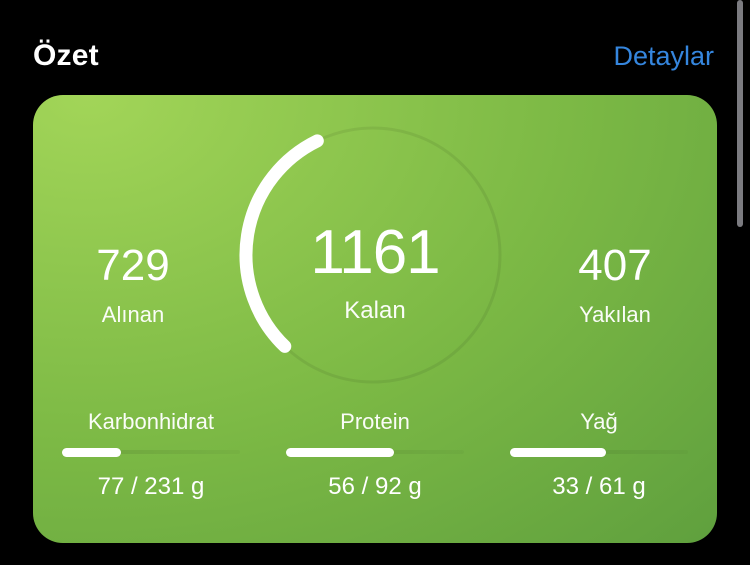 This screenshot has width=750, height=565. I want to click on macro-carbs: Karbonhidrat 77 / 231 g, so click(151, 455).